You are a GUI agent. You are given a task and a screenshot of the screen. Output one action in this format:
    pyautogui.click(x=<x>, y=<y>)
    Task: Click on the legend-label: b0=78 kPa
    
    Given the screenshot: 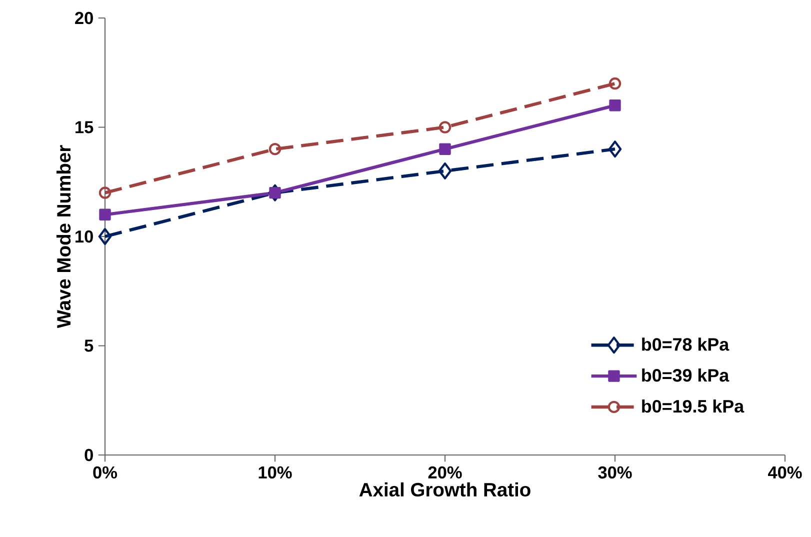 What is the action you would take?
    pyautogui.click(x=686, y=344)
    